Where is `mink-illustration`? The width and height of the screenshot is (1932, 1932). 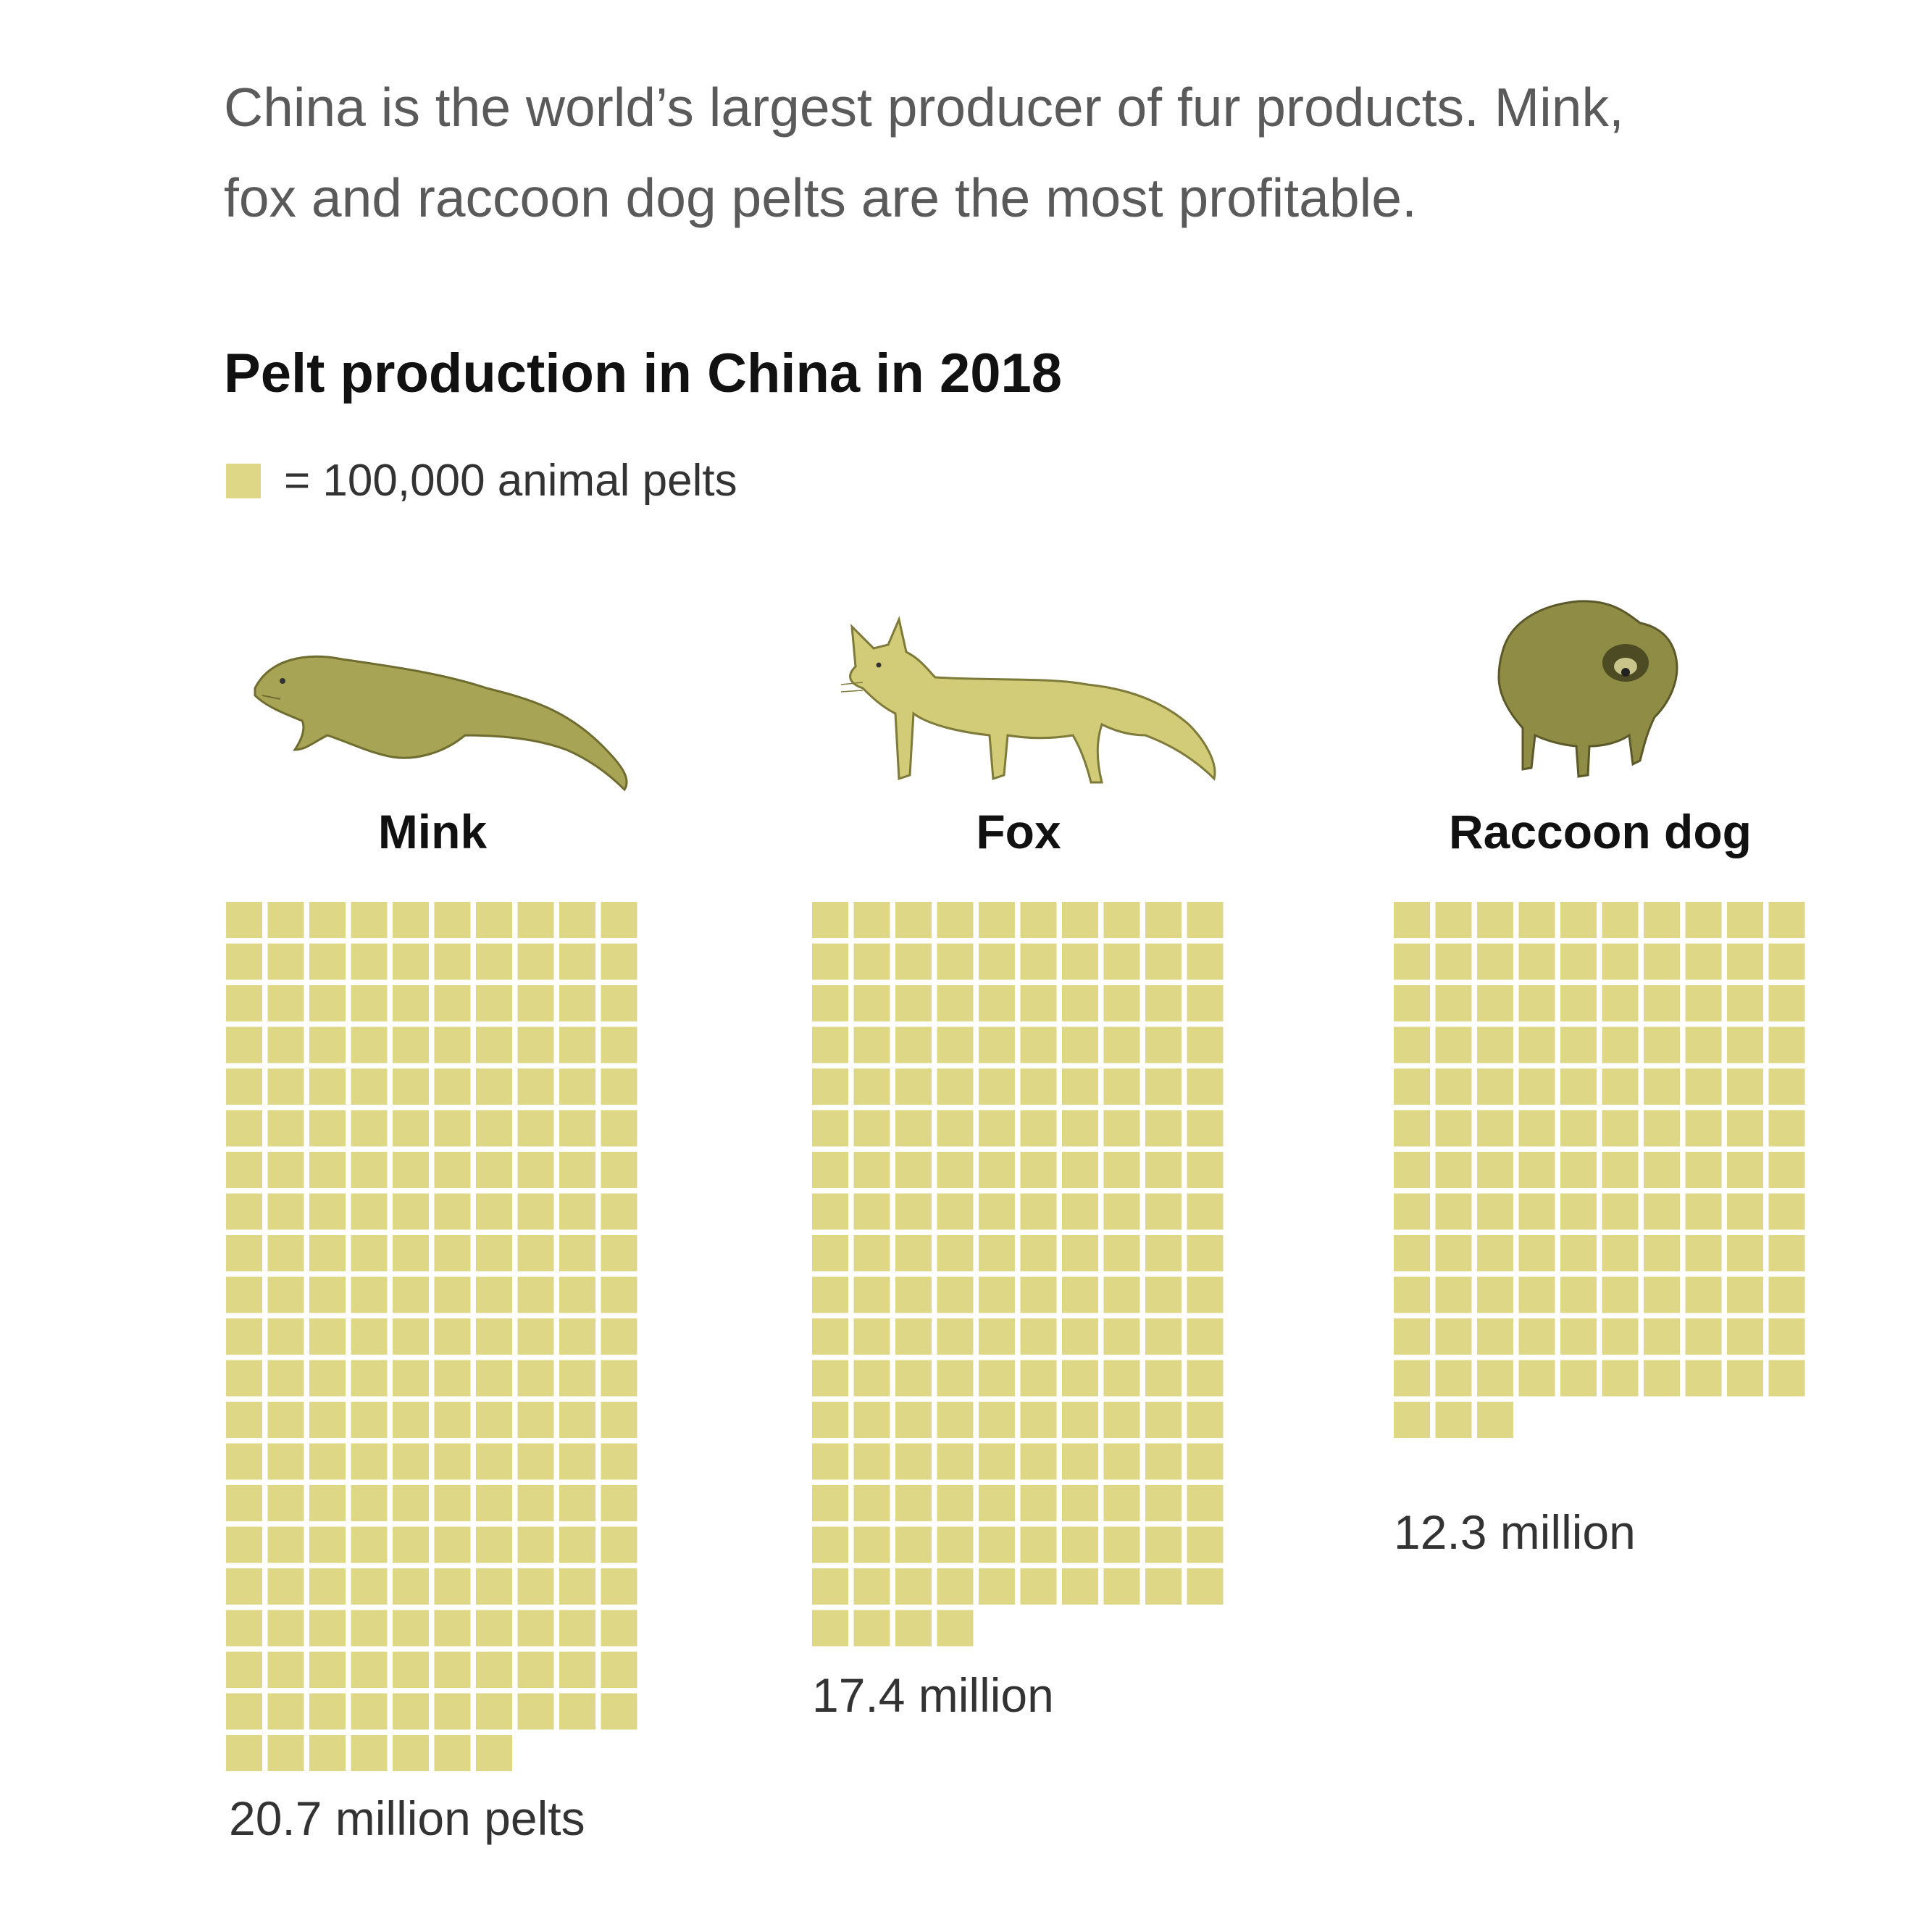
mink-illustration is located at coordinates (441, 723).